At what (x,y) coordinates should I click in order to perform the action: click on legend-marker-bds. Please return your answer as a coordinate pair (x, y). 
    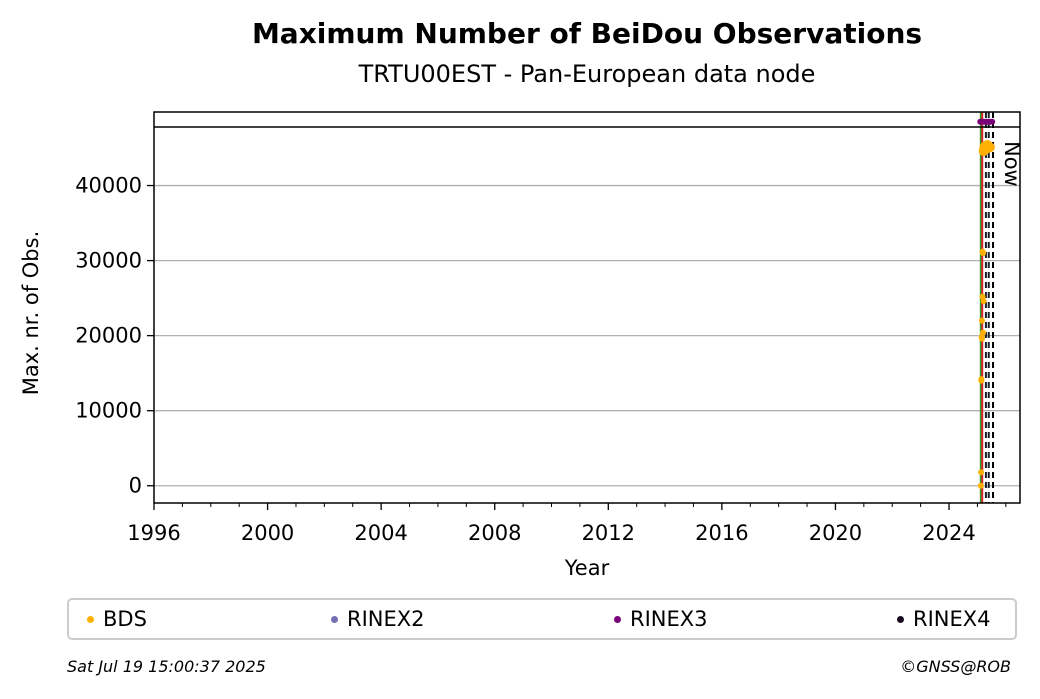
    Looking at the image, I should click on (90, 619).